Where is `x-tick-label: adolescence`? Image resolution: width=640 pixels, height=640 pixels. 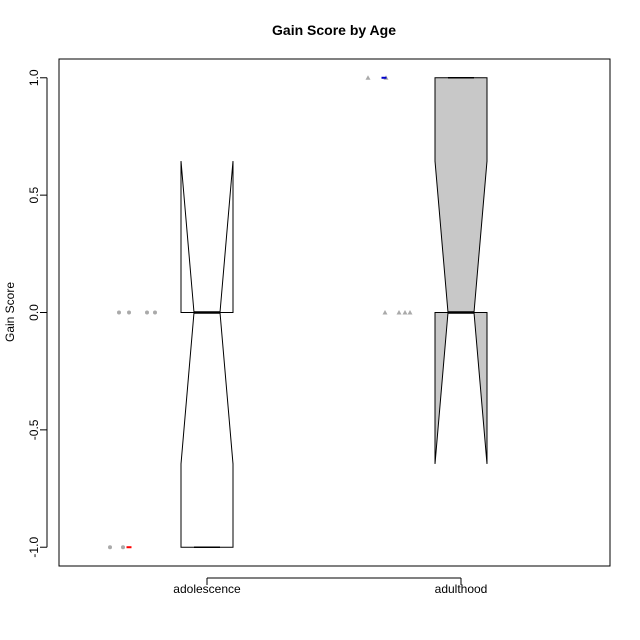
x-tick-label: adolescence is located at coordinates (207, 589).